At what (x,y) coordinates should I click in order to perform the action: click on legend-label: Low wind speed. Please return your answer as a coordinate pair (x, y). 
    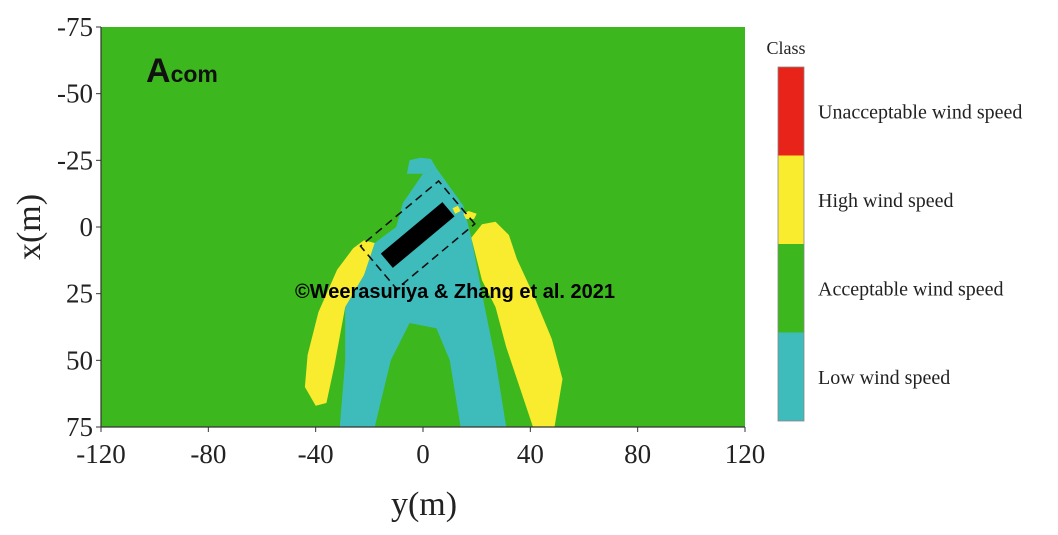
    Looking at the image, I should click on (884, 378).